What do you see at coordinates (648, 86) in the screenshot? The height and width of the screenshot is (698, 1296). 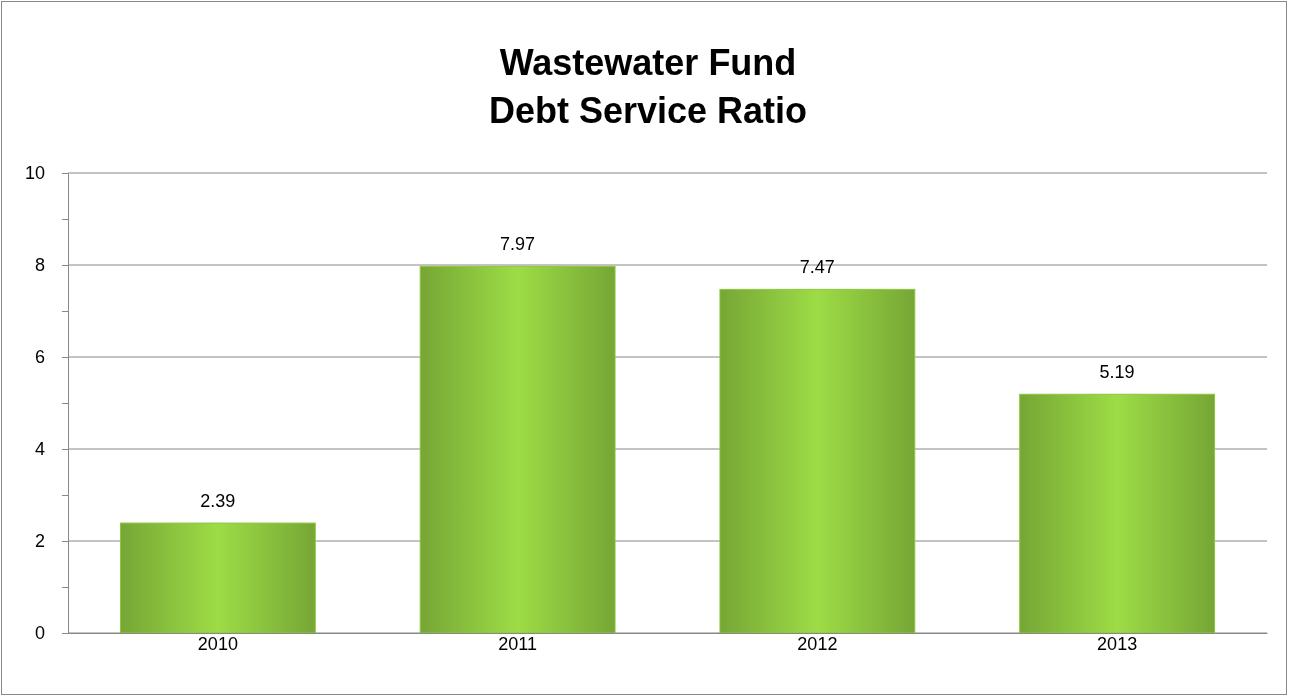 I see `chart-title: Wastewater Fund Debt Service Ratio` at bounding box center [648, 86].